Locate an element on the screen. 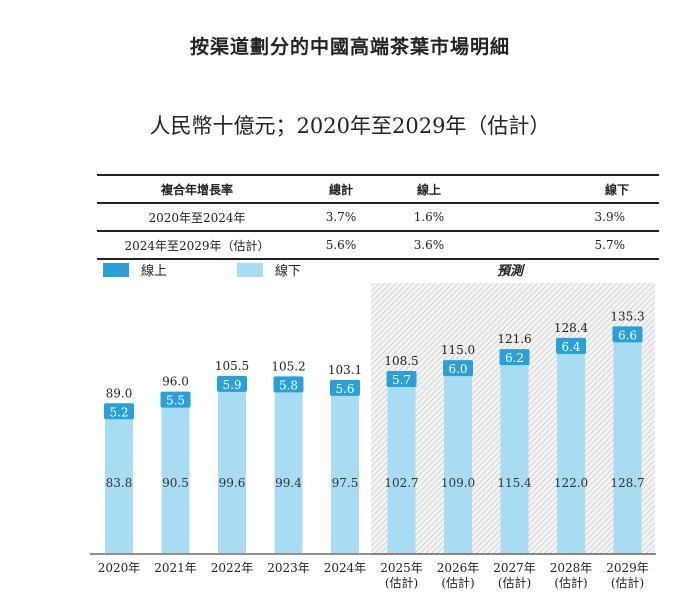 Image resolution: width=700 pixels, height=603 pixels. legend-label-offline: 線下 is located at coordinates (288, 271).